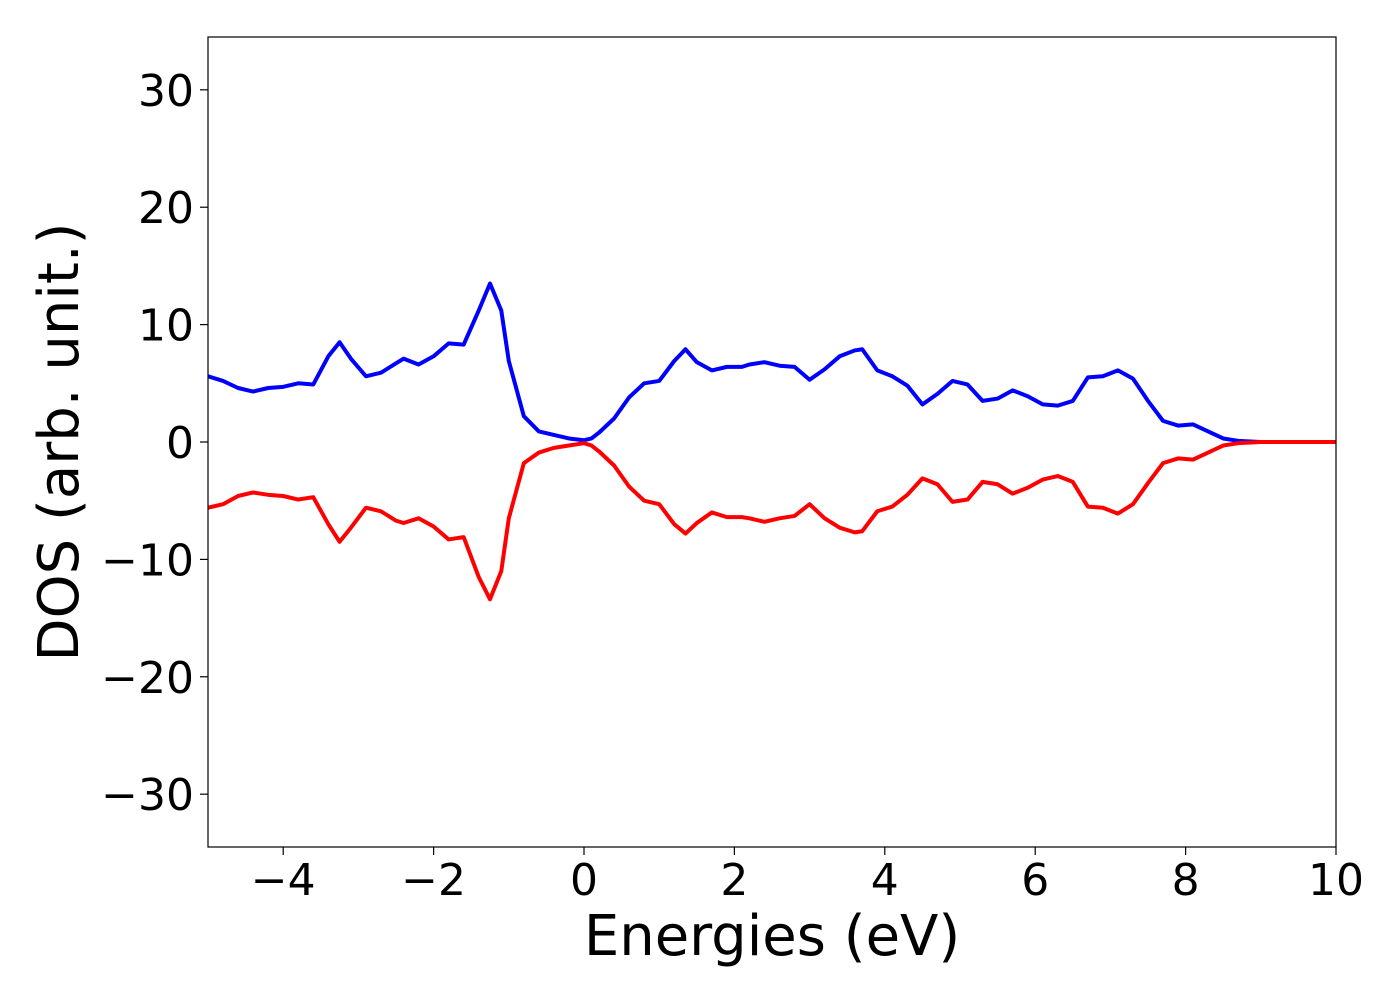  I want to click on x-tick-label: 4, so click(885, 880).